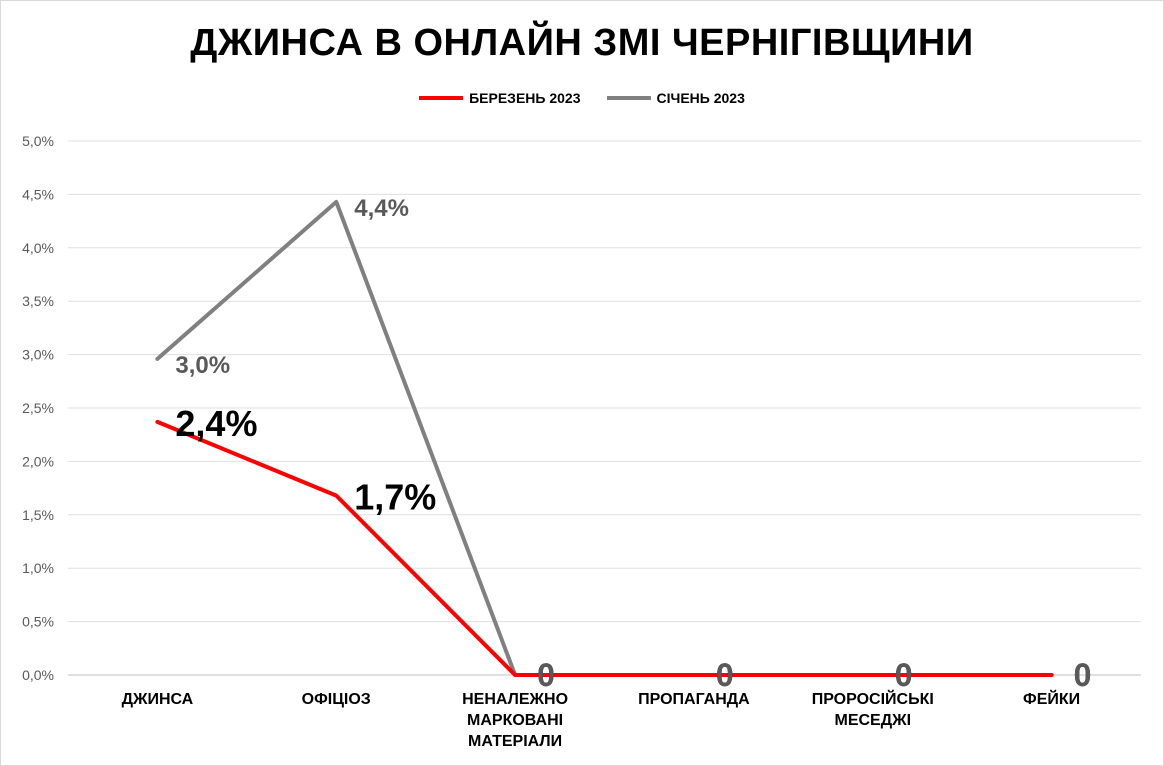 Image resolution: width=1164 pixels, height=766 pixels. Describe the element at coordinates (38, 568) in the screenshot. I see `y-tick-label: 1,0%` at that location.